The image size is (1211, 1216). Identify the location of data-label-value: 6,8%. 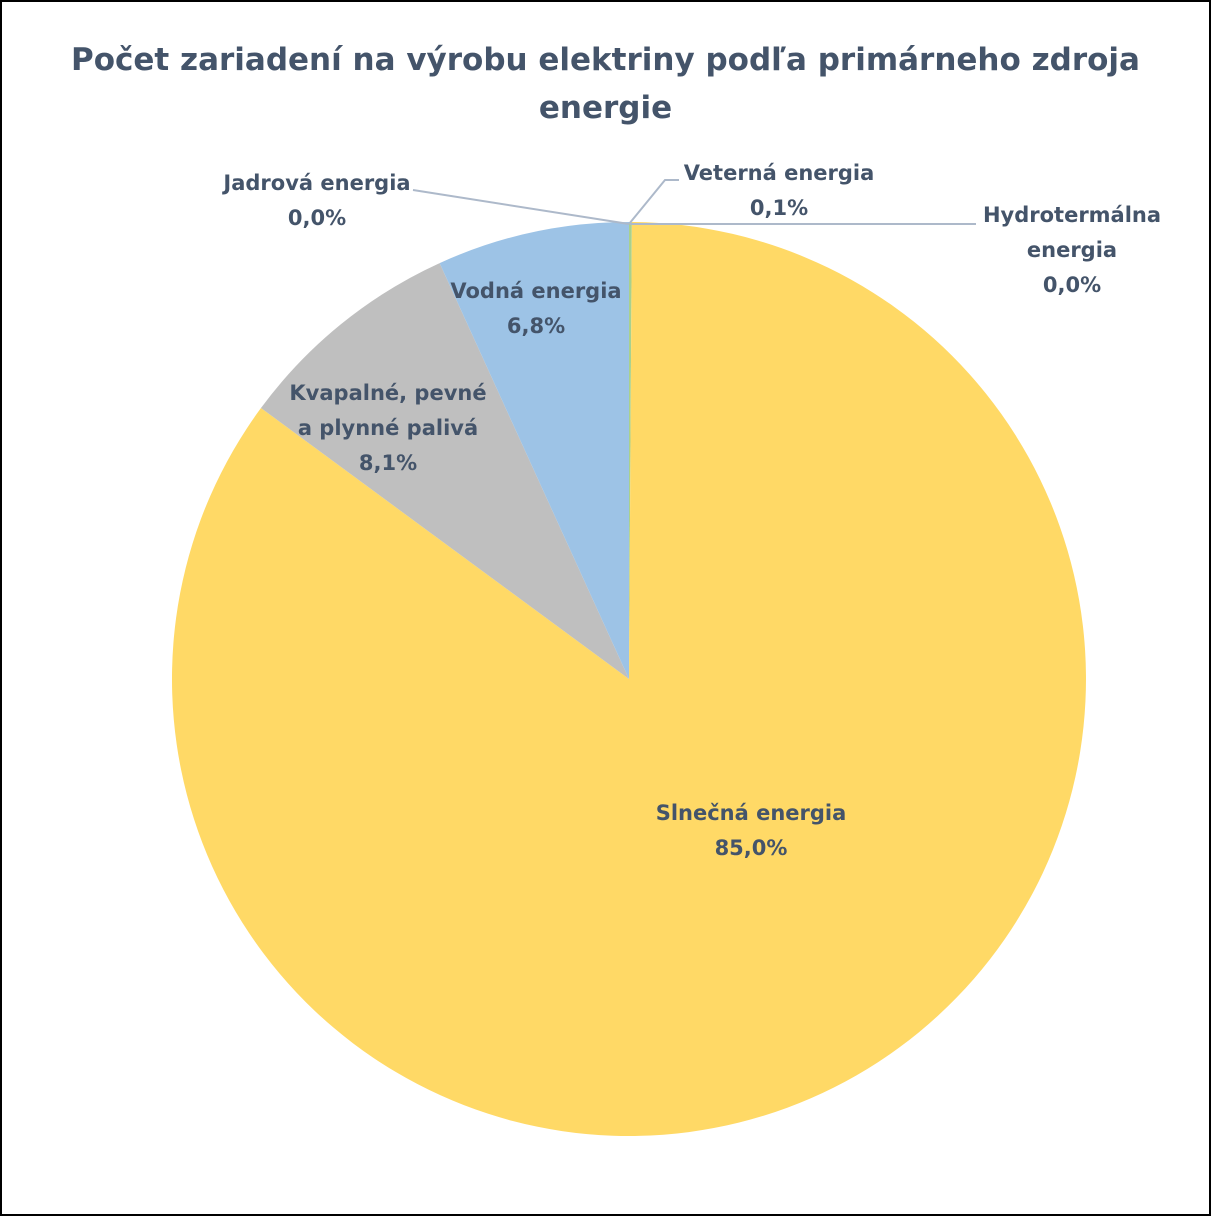
(536, 326).